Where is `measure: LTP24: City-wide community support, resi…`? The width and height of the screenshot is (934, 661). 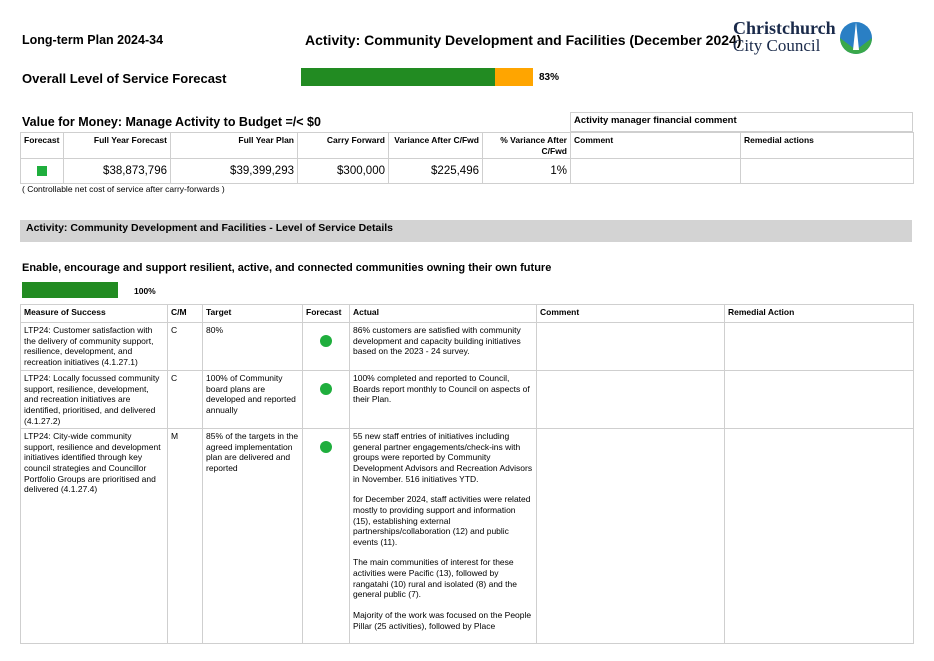
measure: LTP24: City-wide community support, resi… is located at coordinates (94, 536).